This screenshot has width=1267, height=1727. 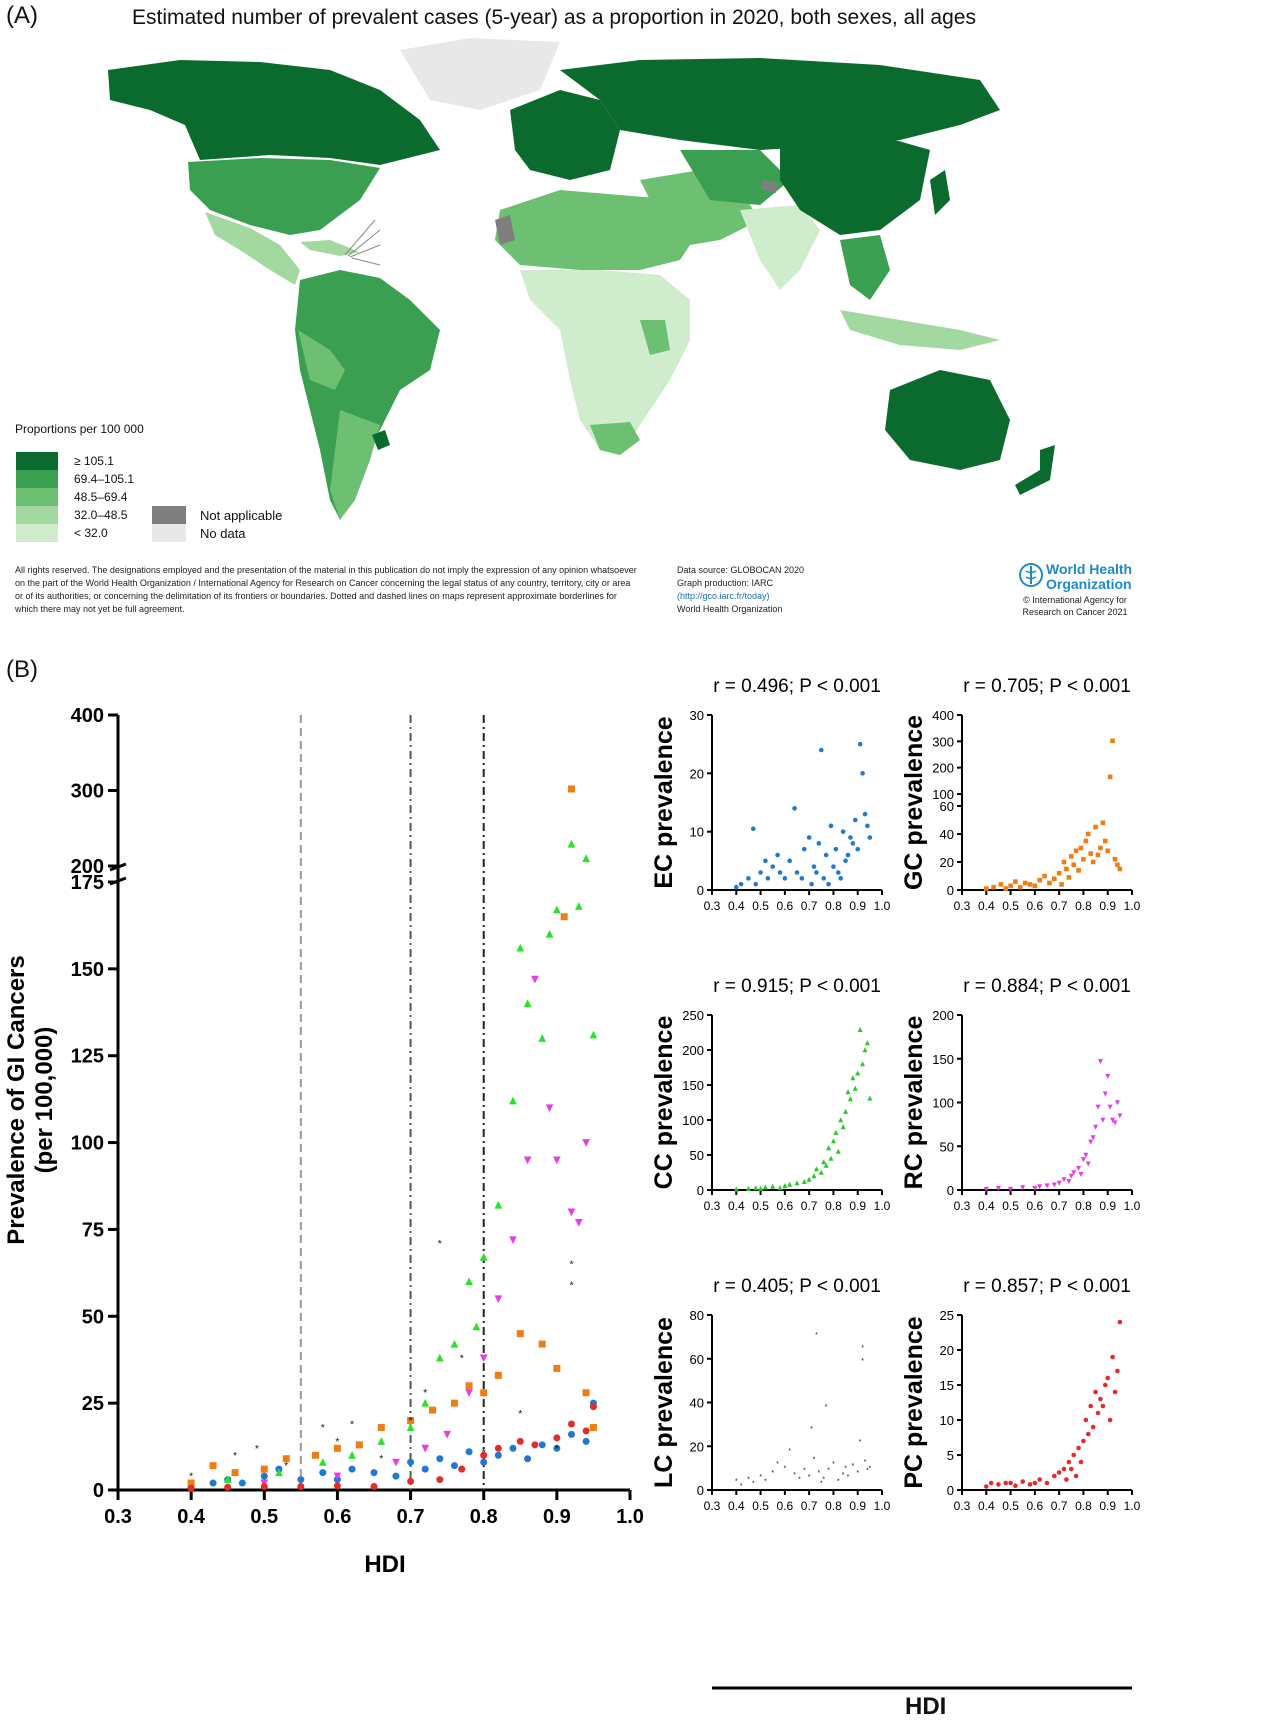 I want to click on copyright-line: © International Agency for, so click(x=1075, y=600).